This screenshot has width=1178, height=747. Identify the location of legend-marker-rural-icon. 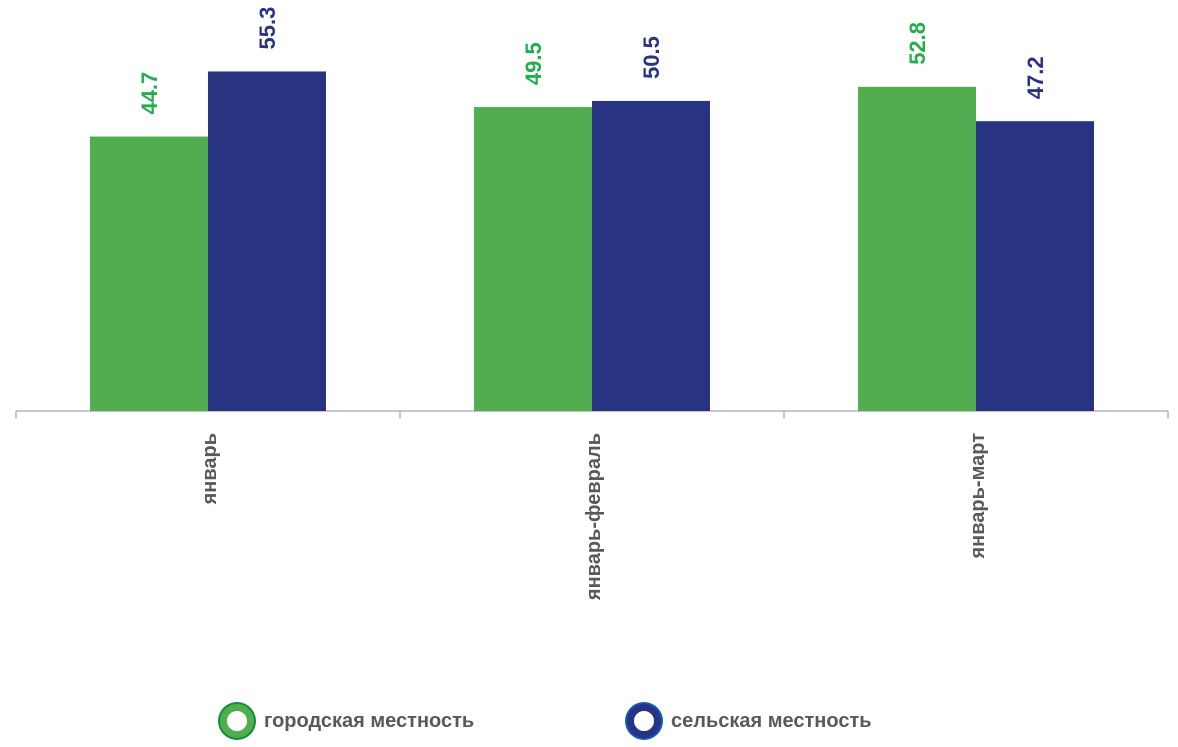
(644, 721).